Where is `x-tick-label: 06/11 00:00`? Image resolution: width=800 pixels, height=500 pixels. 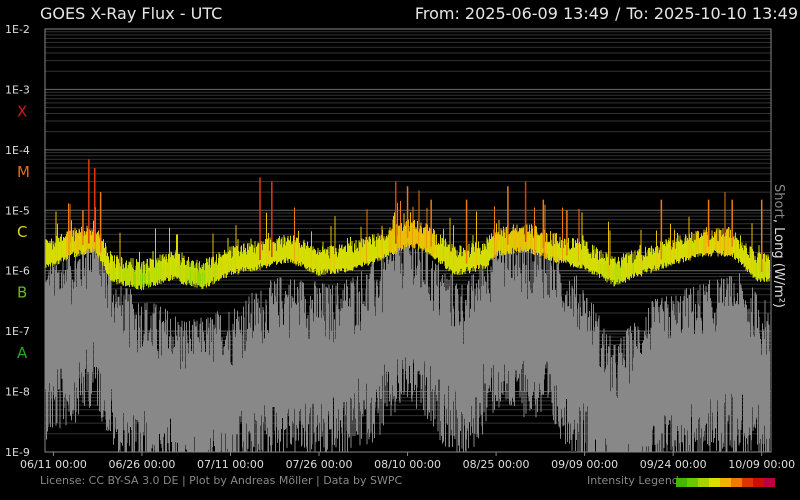 x-tick-label: 06/11 00:00 is located at coordinates (53, 464).